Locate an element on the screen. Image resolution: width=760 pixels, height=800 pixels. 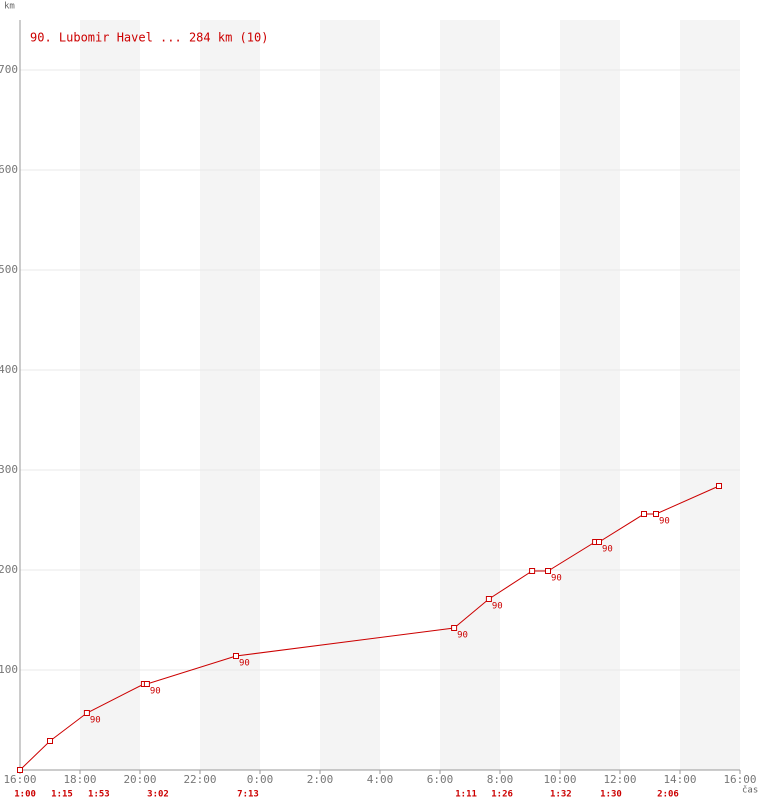
x-tick-label: 4:00 is located at coordinates (380, 779).